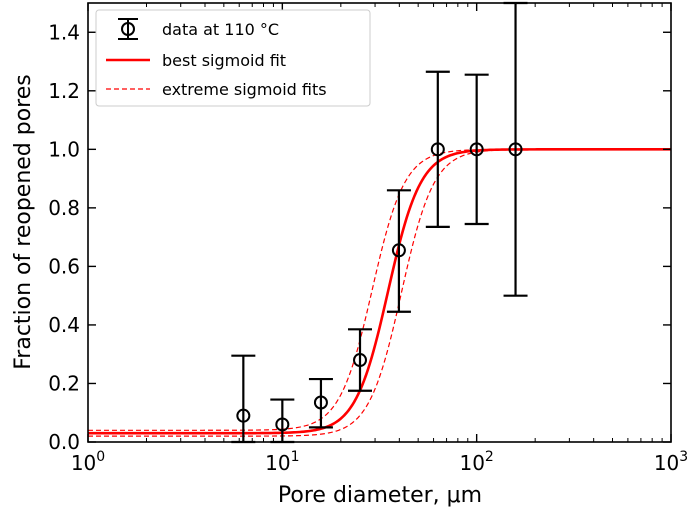 This screenshot has width=692, height=513. I want to click on x-tick-label-2: 10², so click(476, 462).